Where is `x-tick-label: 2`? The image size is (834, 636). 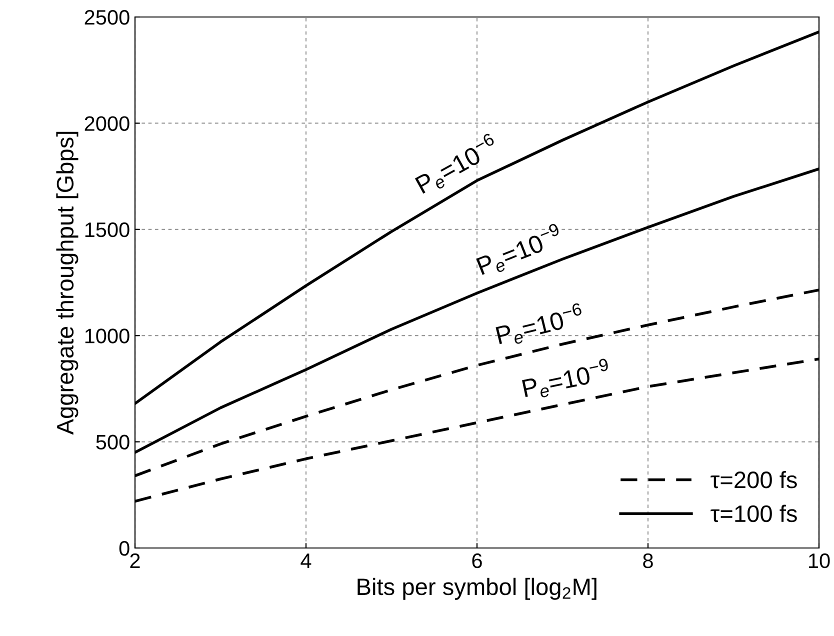
x-tick-label: 2 is located at coordinates (135, 560).